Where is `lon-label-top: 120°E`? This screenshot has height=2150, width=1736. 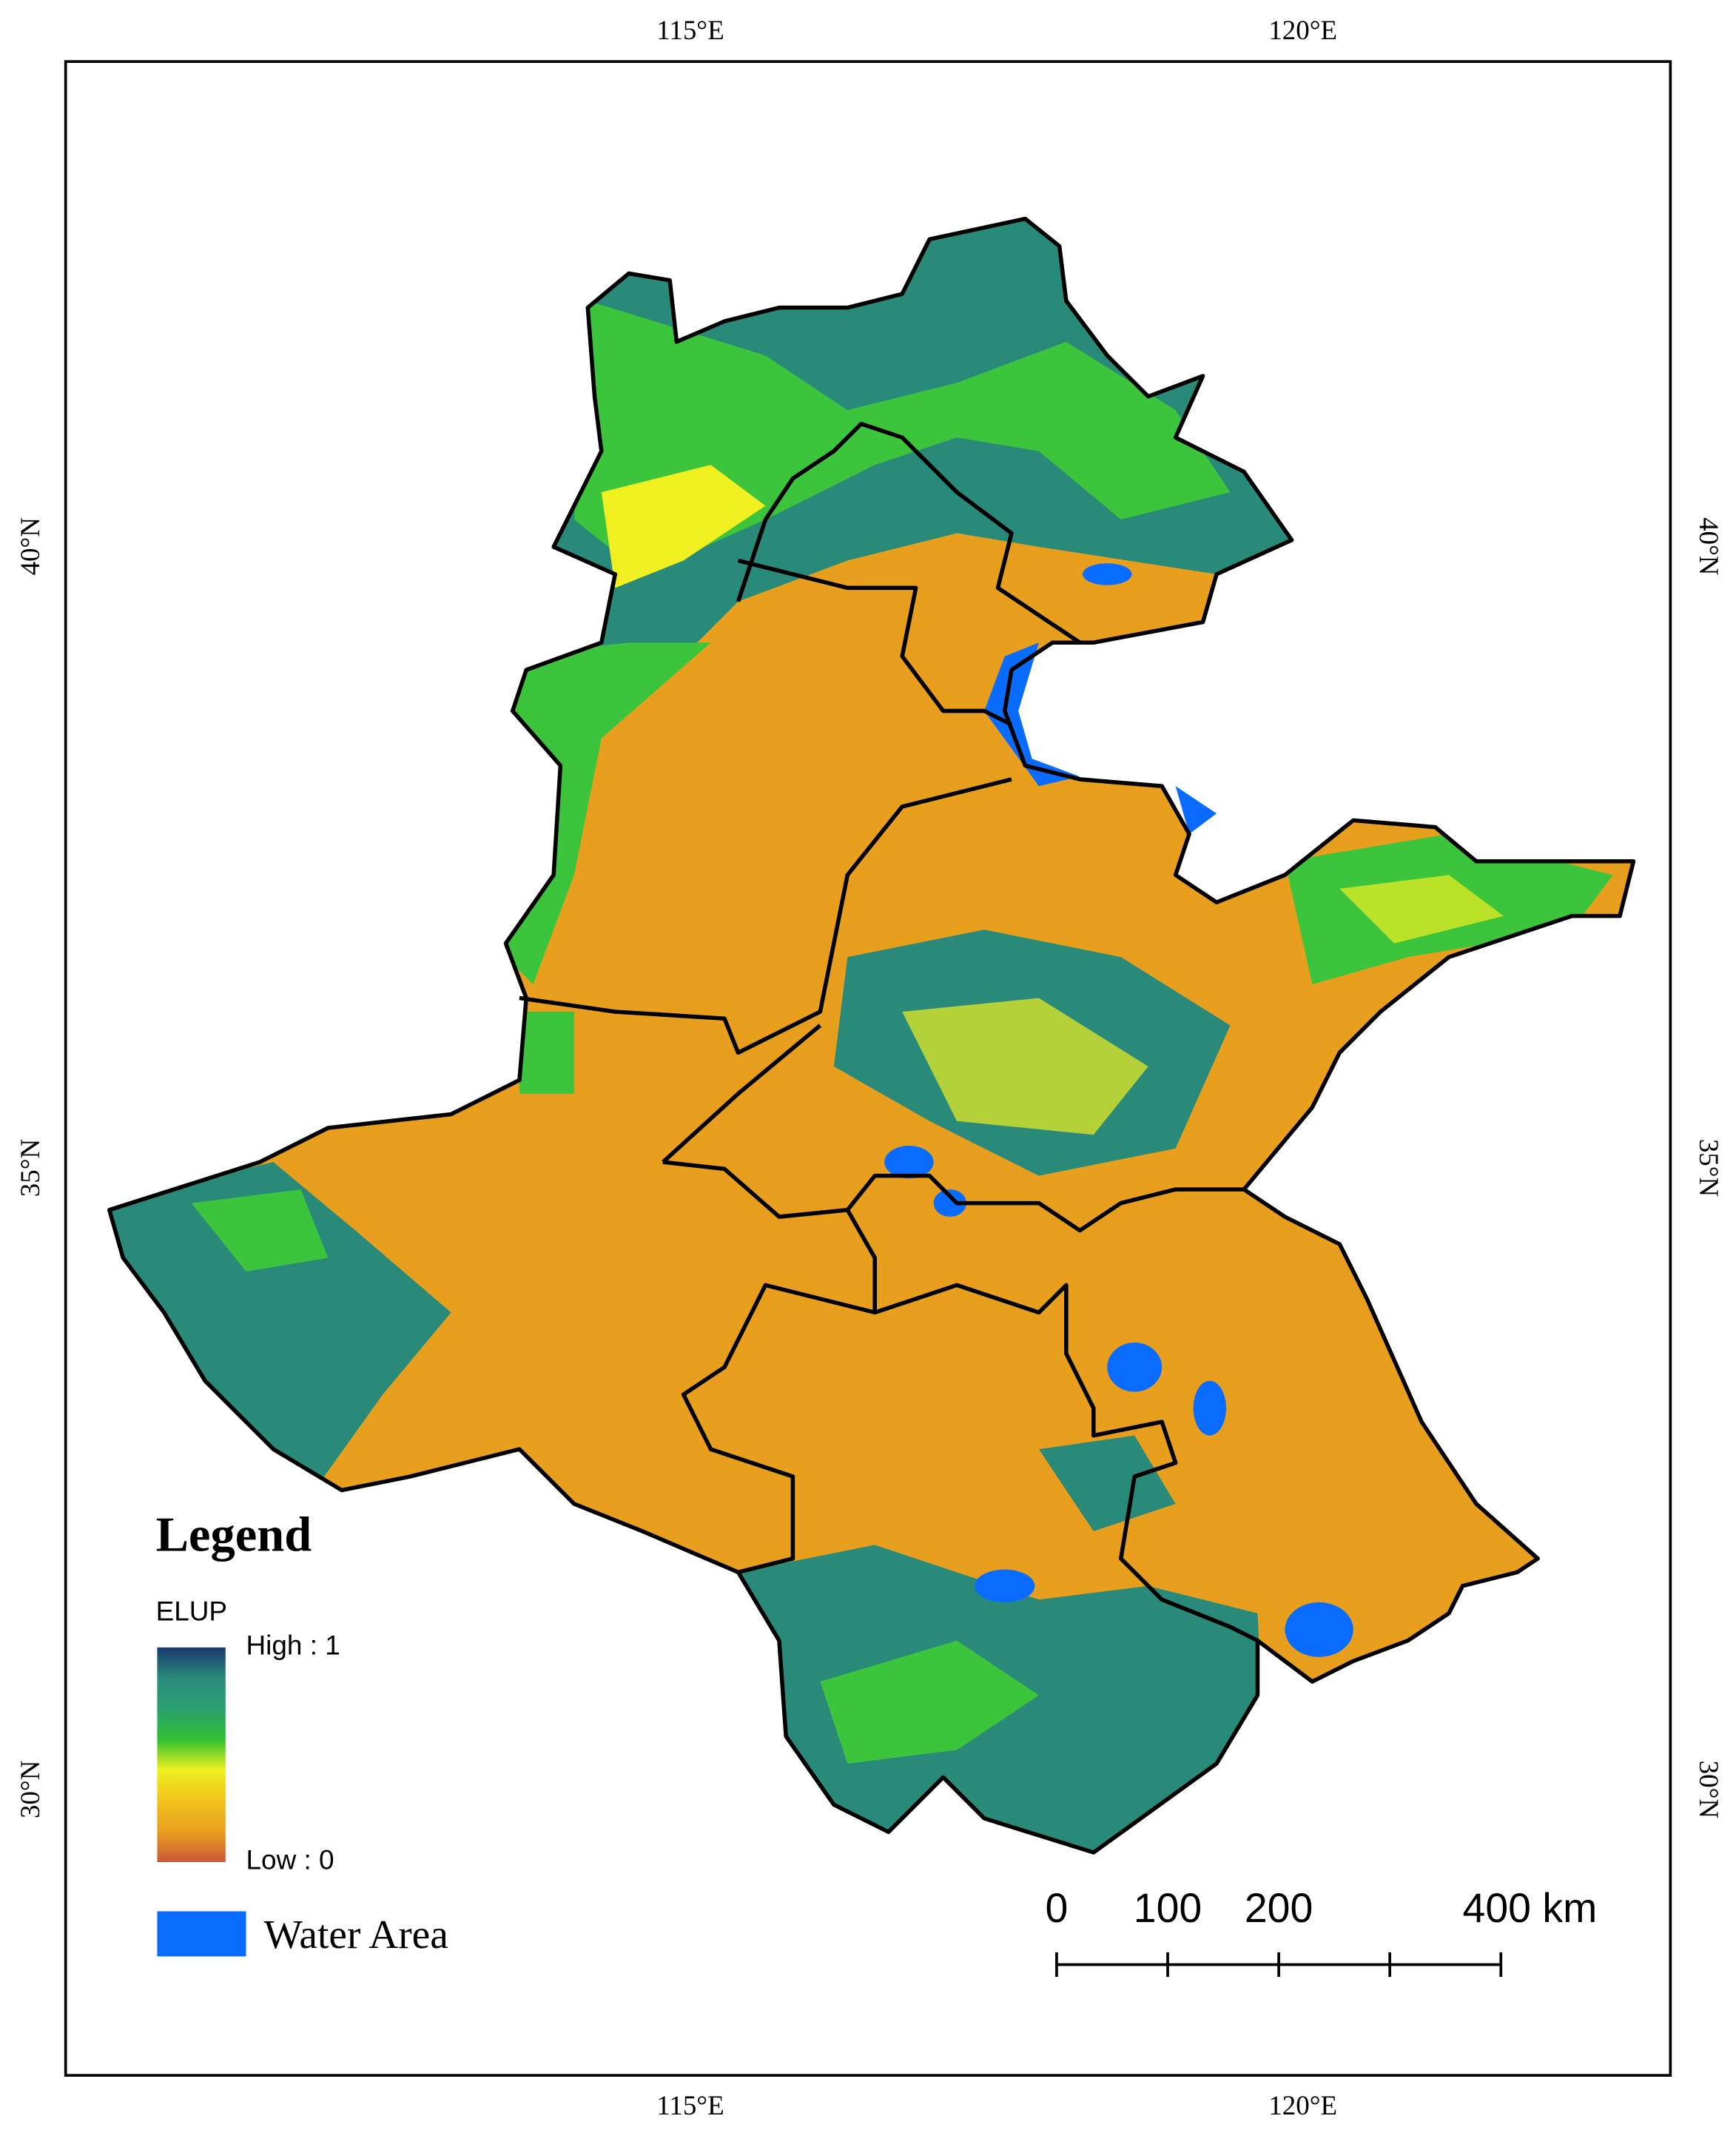
lon-label-top: 120°E is located at coordinates (1303, 30).